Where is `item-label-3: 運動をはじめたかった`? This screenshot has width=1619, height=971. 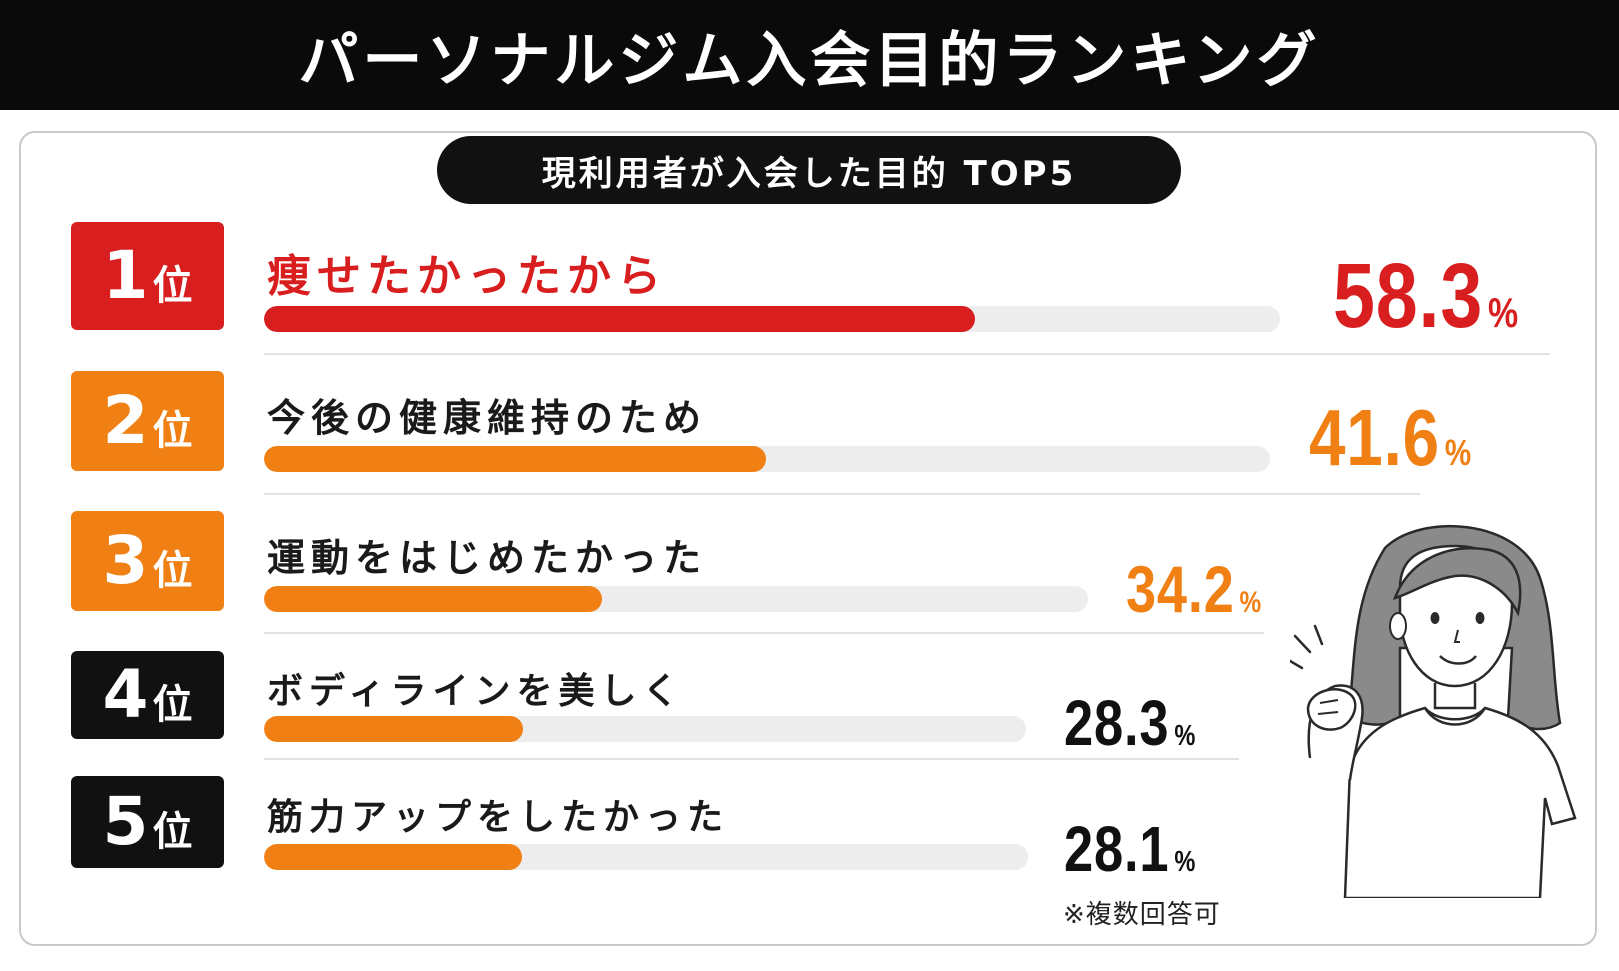
item-label-3: 運動をはじめたかった is located at coordinates (487, 558).